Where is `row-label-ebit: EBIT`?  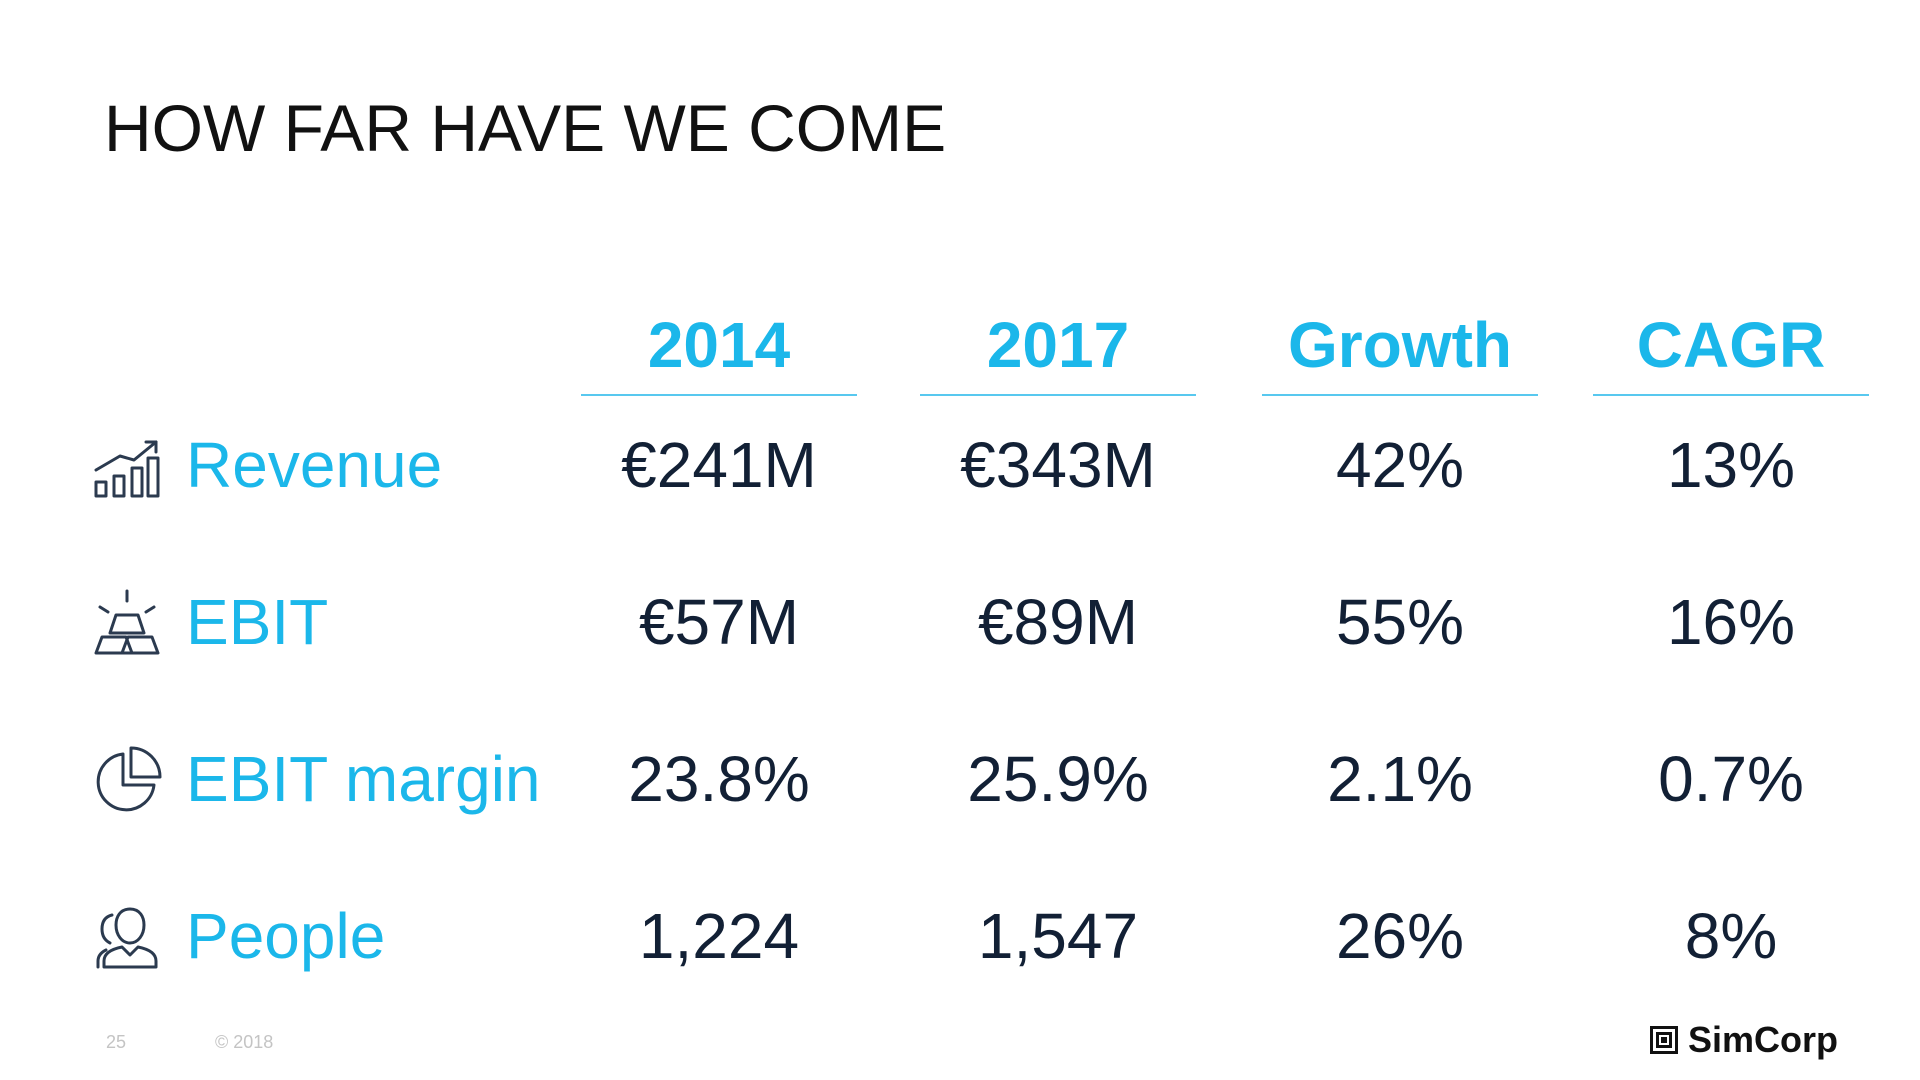 row-label-ebit: EBIT is located at coordinates (257, 622).